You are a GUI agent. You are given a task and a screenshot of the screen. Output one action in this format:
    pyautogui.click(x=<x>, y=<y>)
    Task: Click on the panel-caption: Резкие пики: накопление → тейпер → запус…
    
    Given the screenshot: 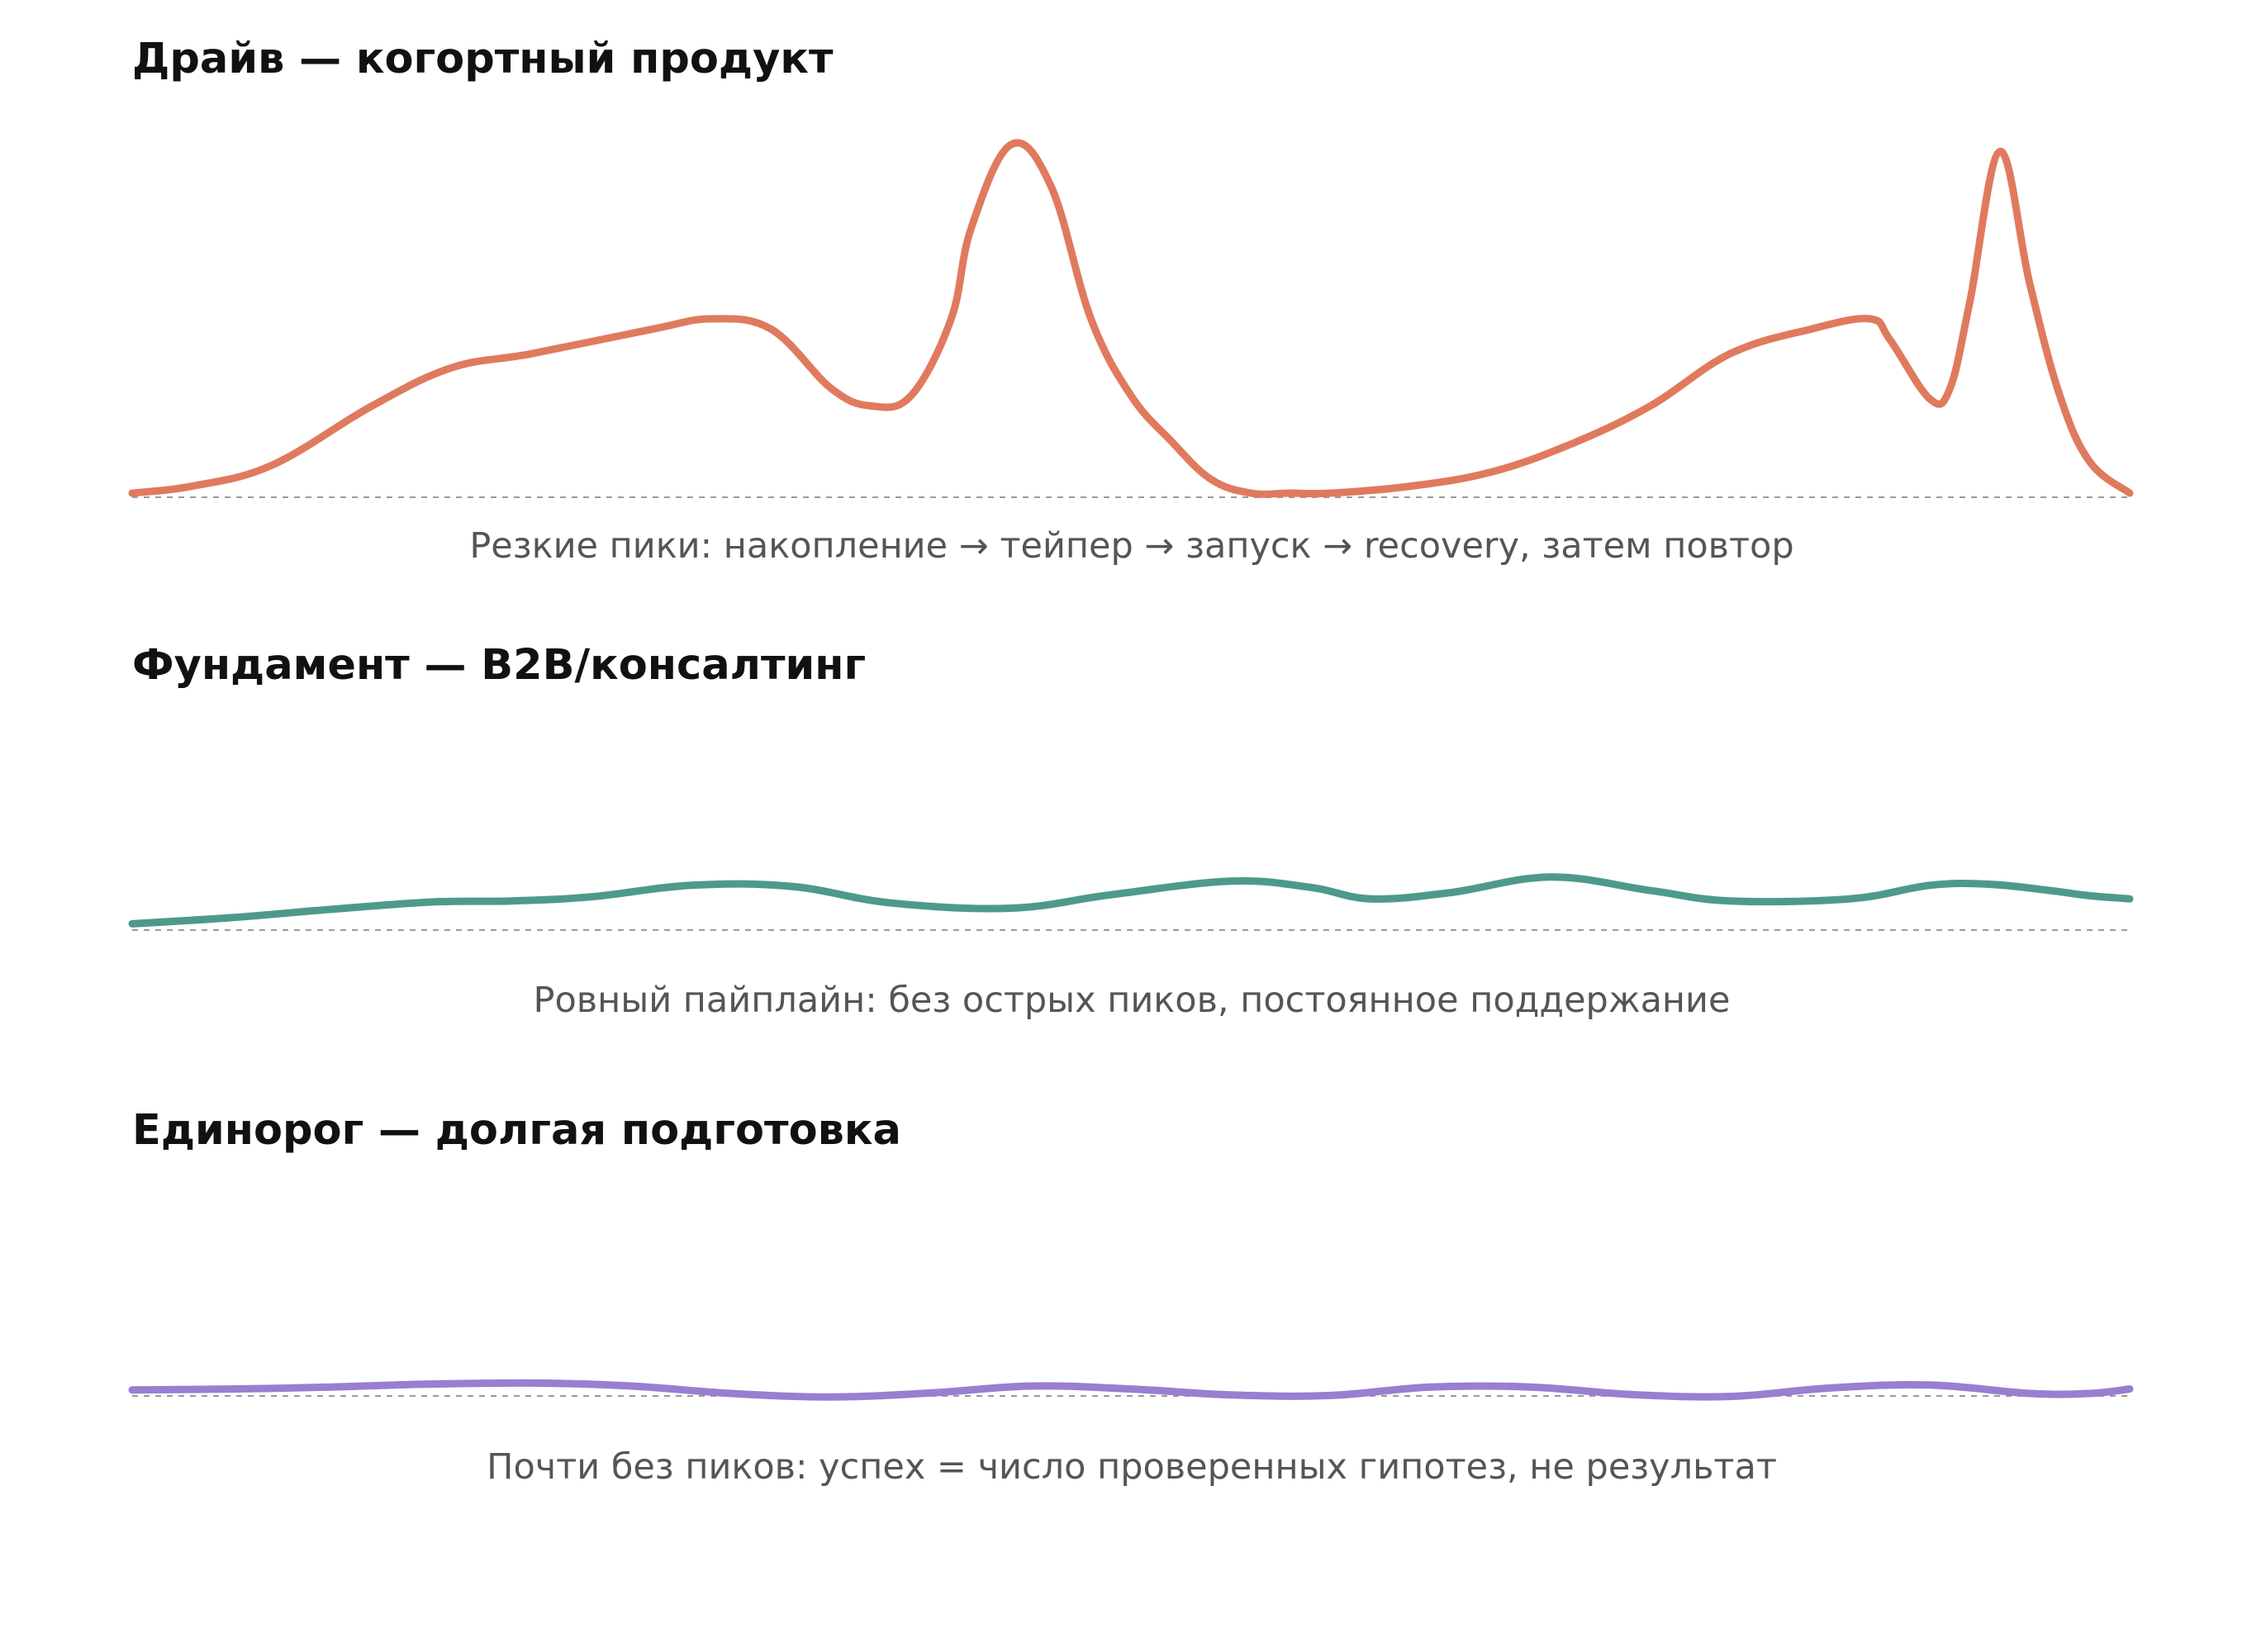 What is the action you would take?
    pyautogui.click(x=1131, y=546)
    